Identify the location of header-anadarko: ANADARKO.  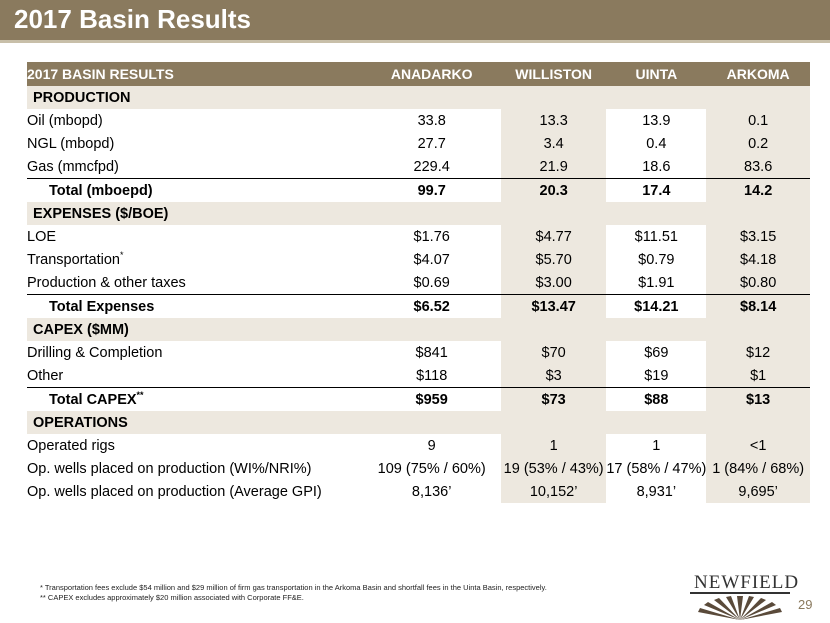
(431, 74).